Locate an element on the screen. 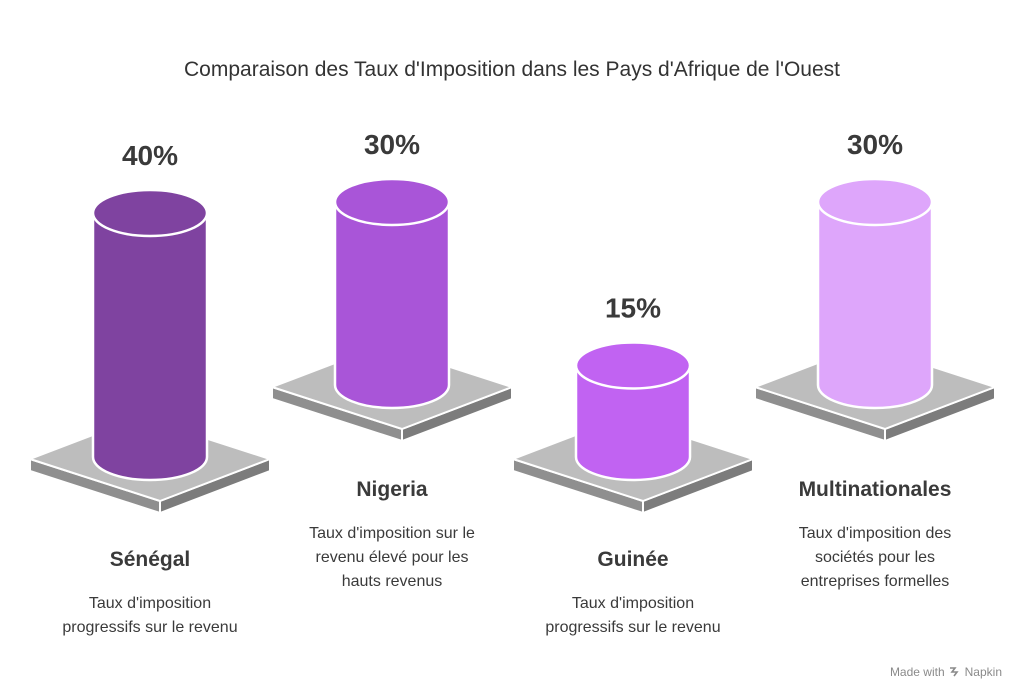 The width and height of the screenshot is (1024, 693). category-name: Nigeria is located at coordinates (392, 489).